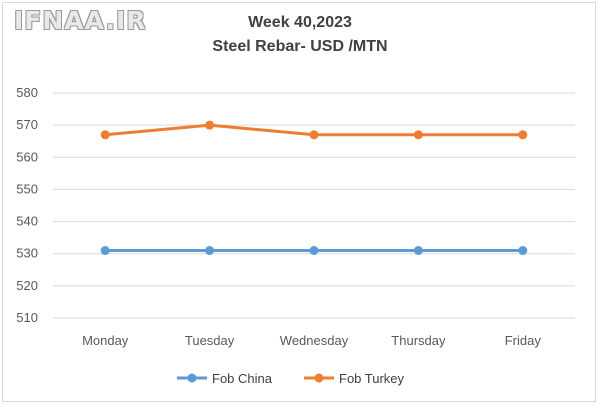 The height and width of the screenshot is (406, 600). Describe the element at coordinates (27, 124) in the screenshot. I see `y-tick-label-570: 570` at that location.